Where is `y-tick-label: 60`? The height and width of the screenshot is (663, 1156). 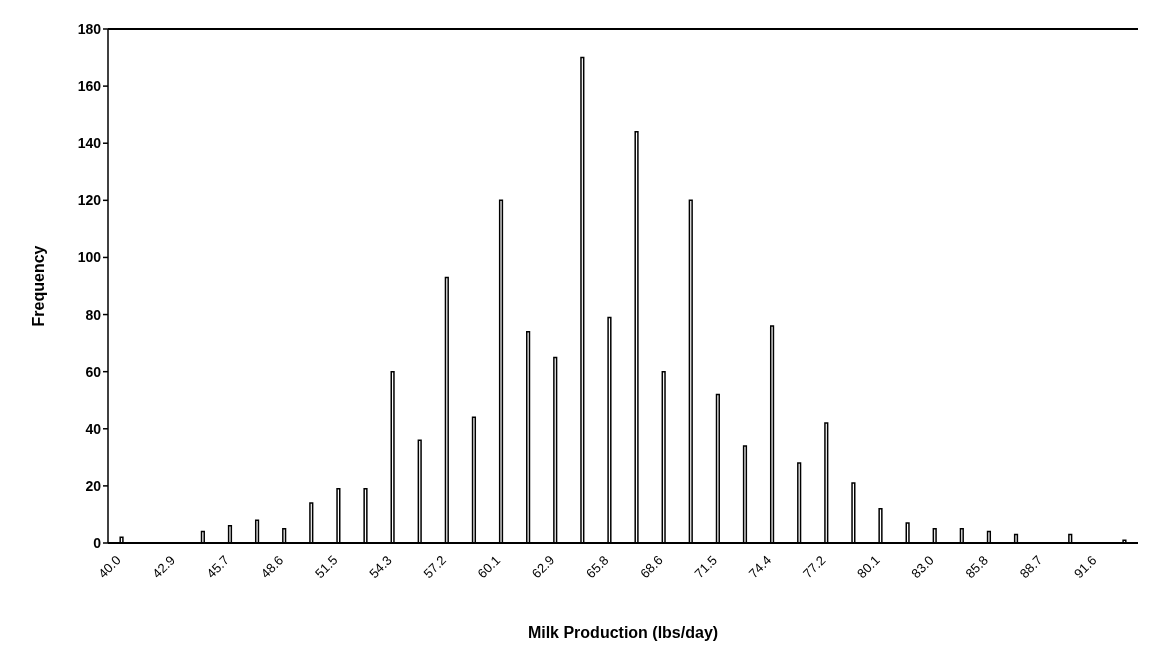
y-tick-label: 60 is located at coordinates (93, 371).